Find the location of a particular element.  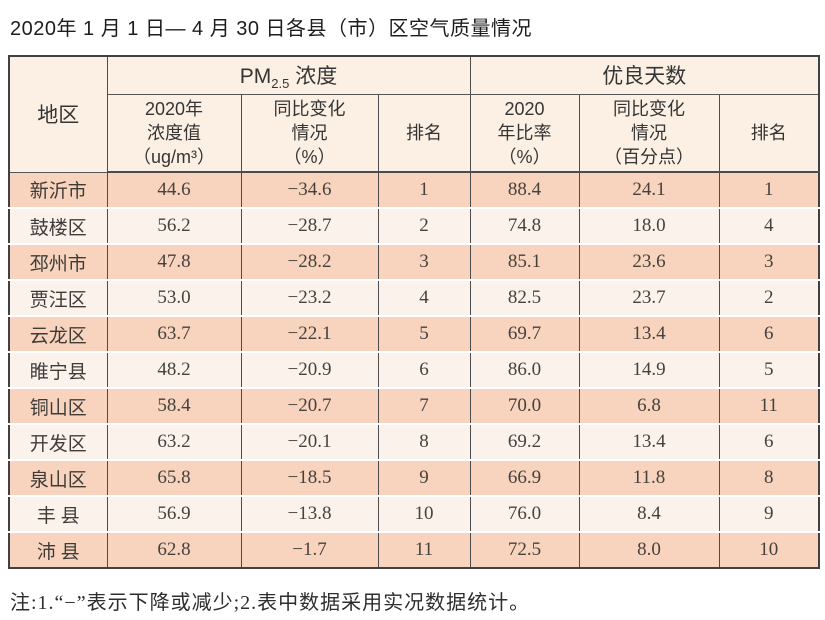

region-cell: 新沂市 is located at coordinates (58, 190).